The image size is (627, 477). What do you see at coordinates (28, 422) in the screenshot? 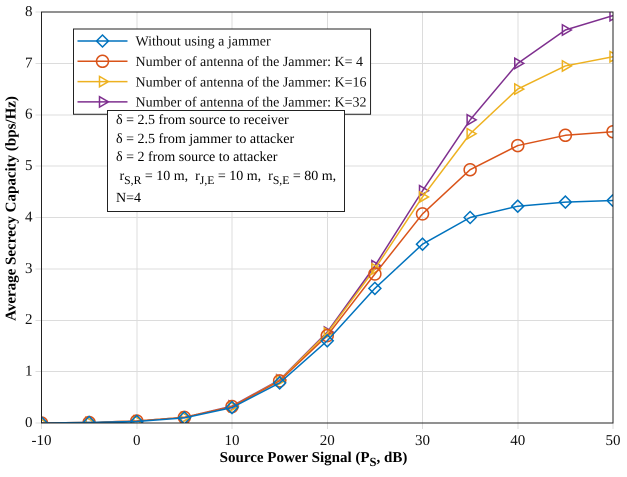
I see `y-tick-label: 0` at bounding box center [28, 422].